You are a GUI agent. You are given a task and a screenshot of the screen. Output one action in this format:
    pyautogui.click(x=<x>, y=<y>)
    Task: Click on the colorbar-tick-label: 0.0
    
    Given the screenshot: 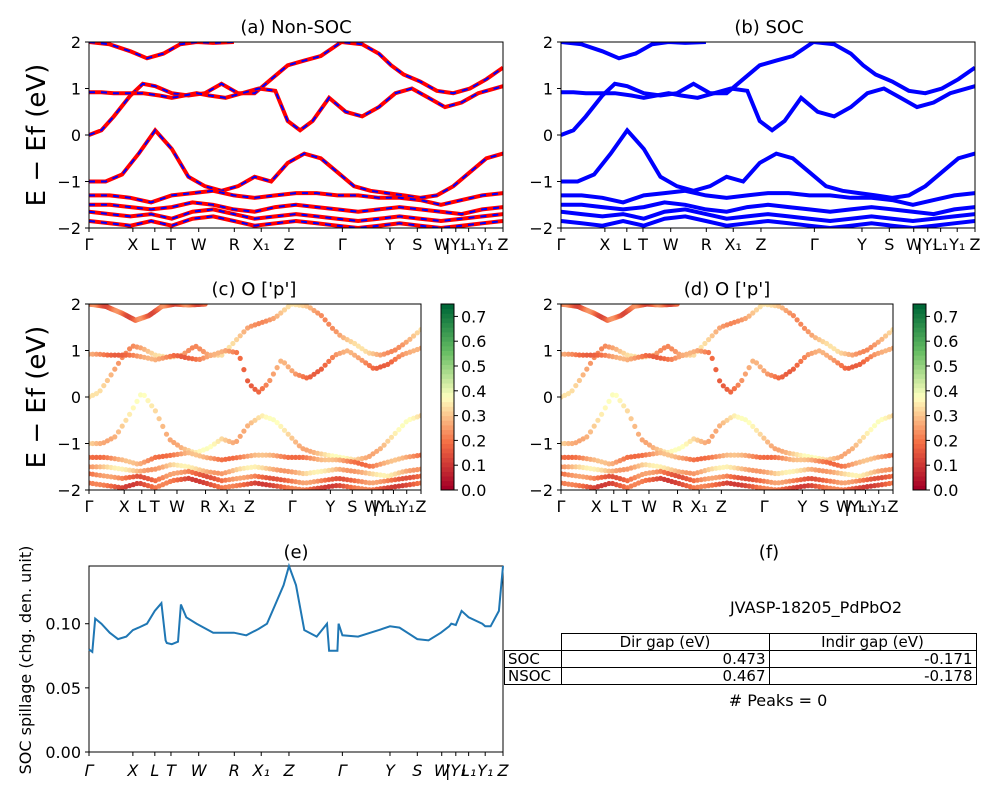 What is the action you would take?
    pyautogui.click(x=473, y=490)
    